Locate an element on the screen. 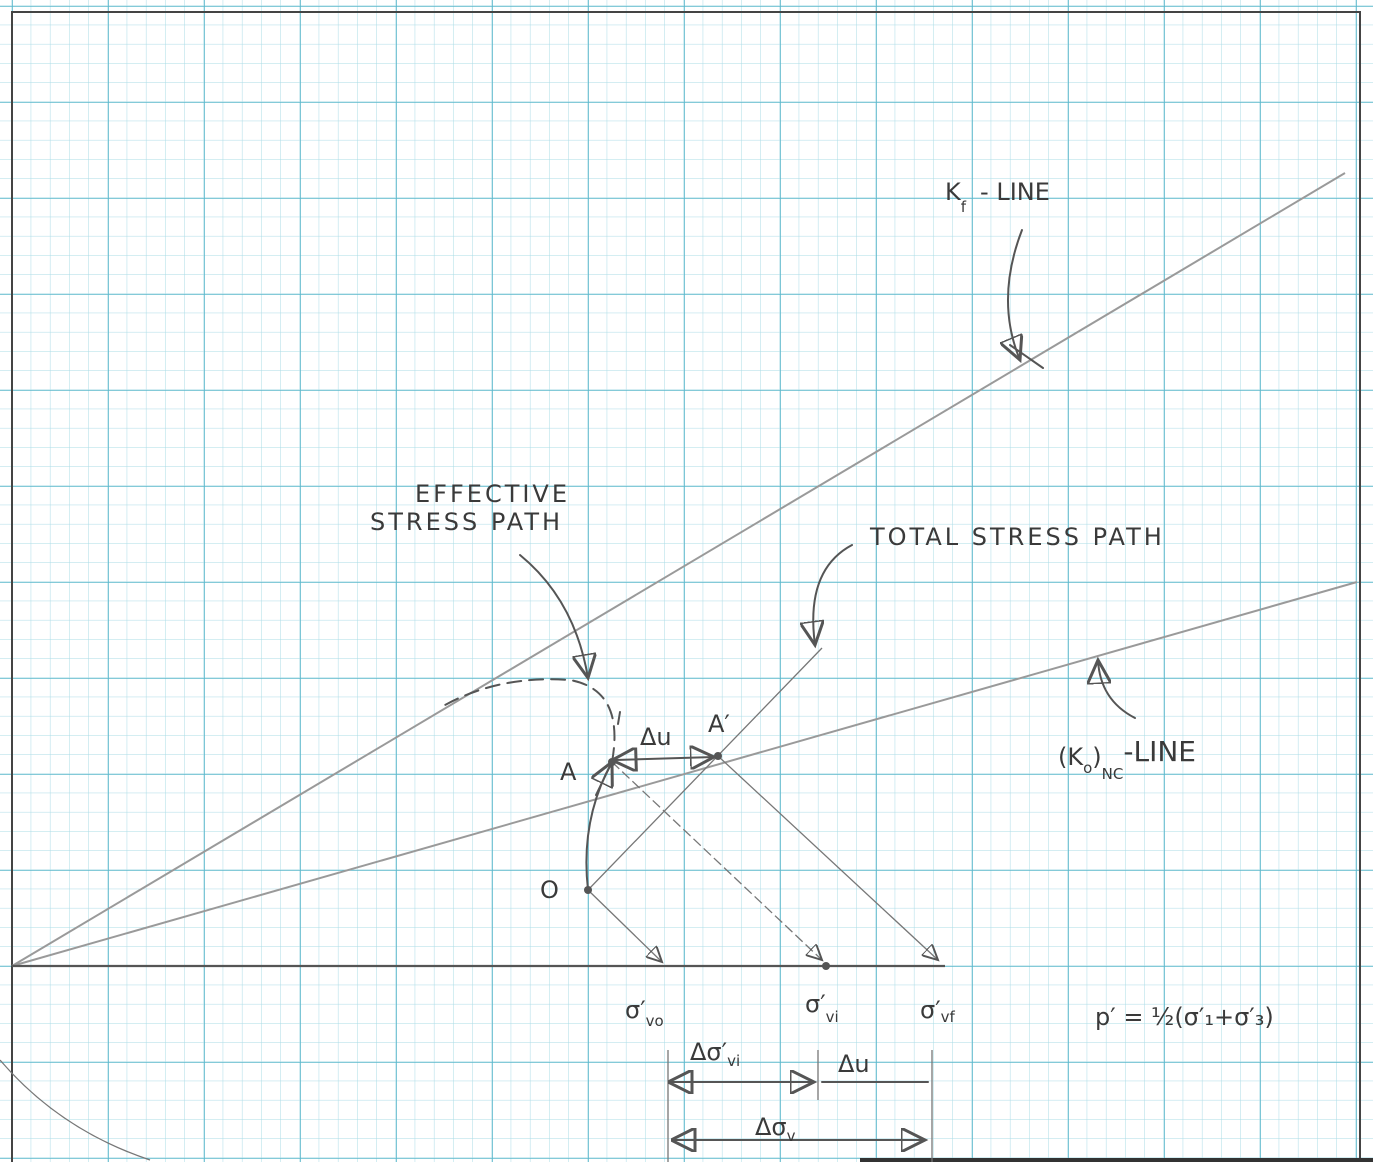 Image resolution: width=1373 pixels, height=1162 pixels. label-o: O is located at coordinates (549, 890).